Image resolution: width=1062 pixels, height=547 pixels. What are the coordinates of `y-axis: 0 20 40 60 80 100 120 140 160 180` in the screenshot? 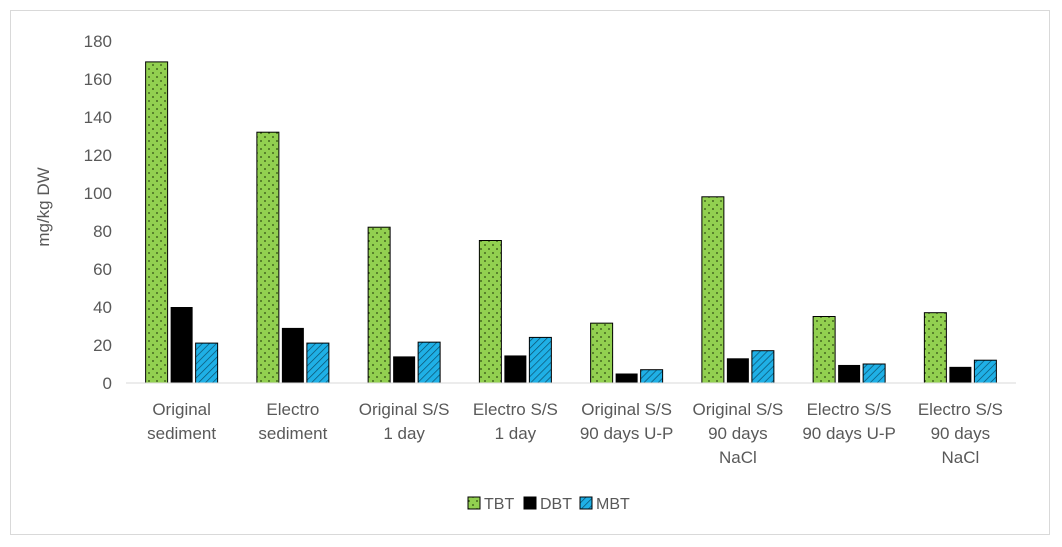 It's located at (98, 212).